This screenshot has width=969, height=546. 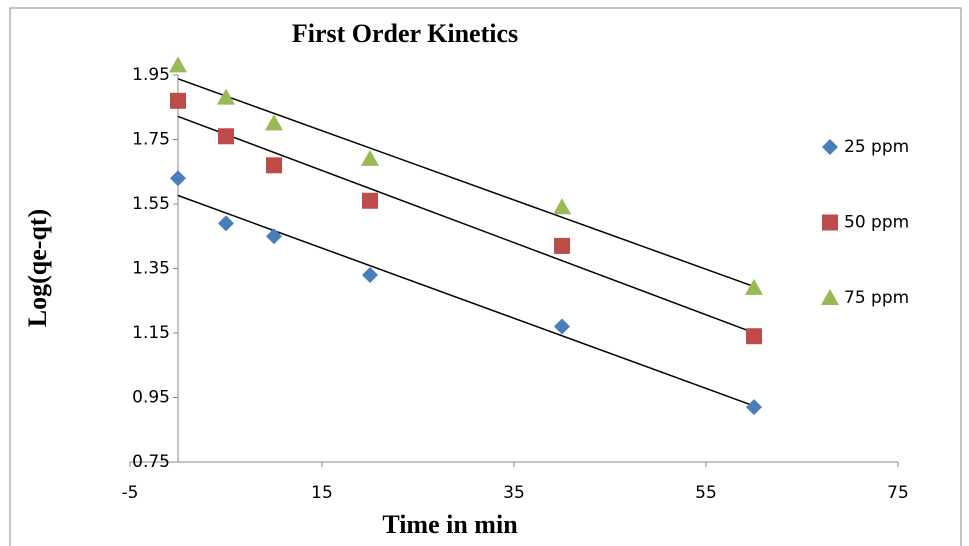 I want to click on legend-label: 75 ppm, so click(x=876, y=298).